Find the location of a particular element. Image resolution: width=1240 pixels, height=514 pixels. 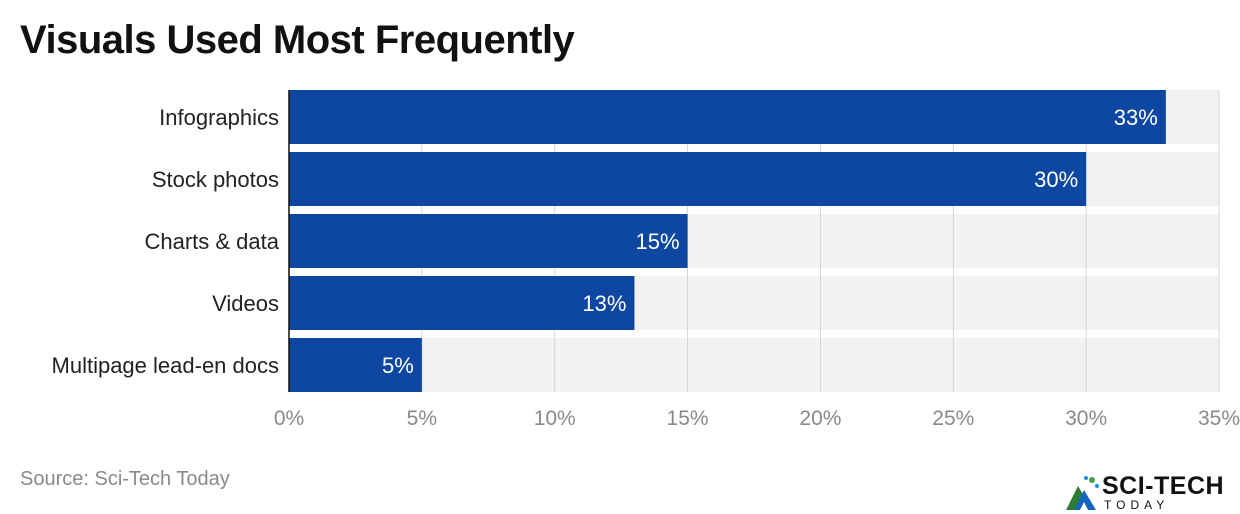

value-label: 30% is located at coordinates (1056, 179).